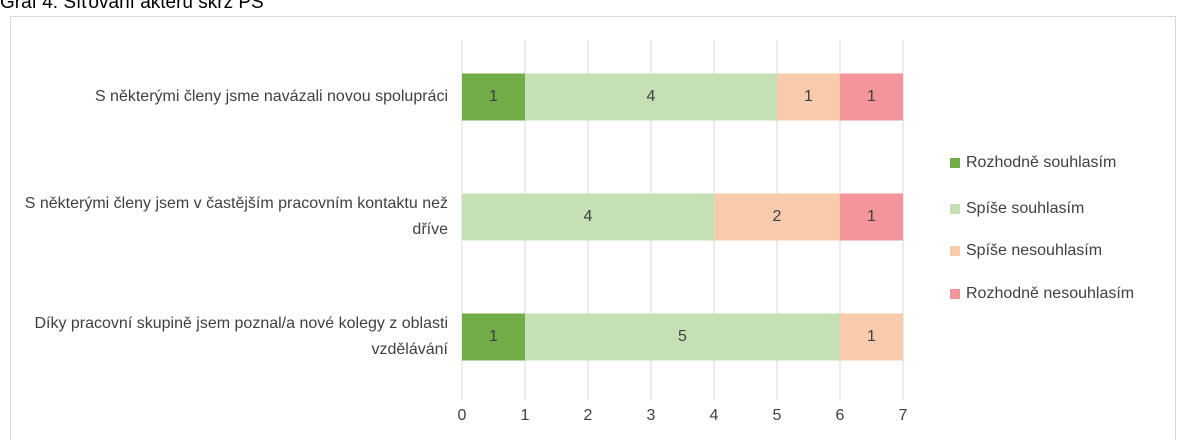 This screenshot has width=1188, height=440. What do you see at coordinates (651, 415) in the screenshot?
I see `x-tick-label: 3` at bounding box center [651, 415].